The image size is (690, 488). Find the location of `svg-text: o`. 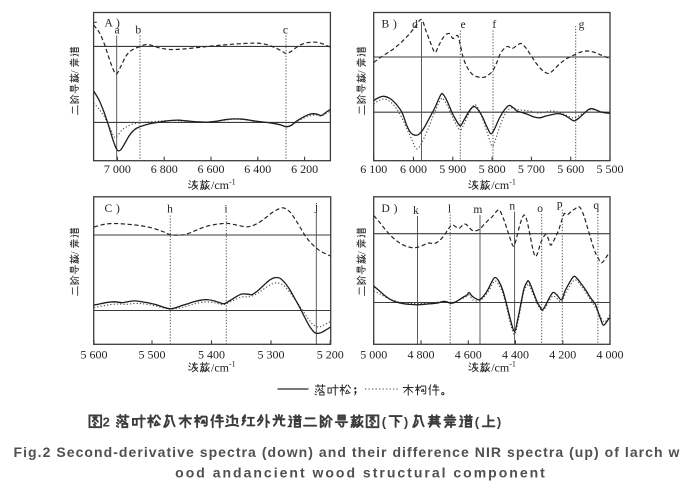

svg-text: o is located at coordinates (540, 209).